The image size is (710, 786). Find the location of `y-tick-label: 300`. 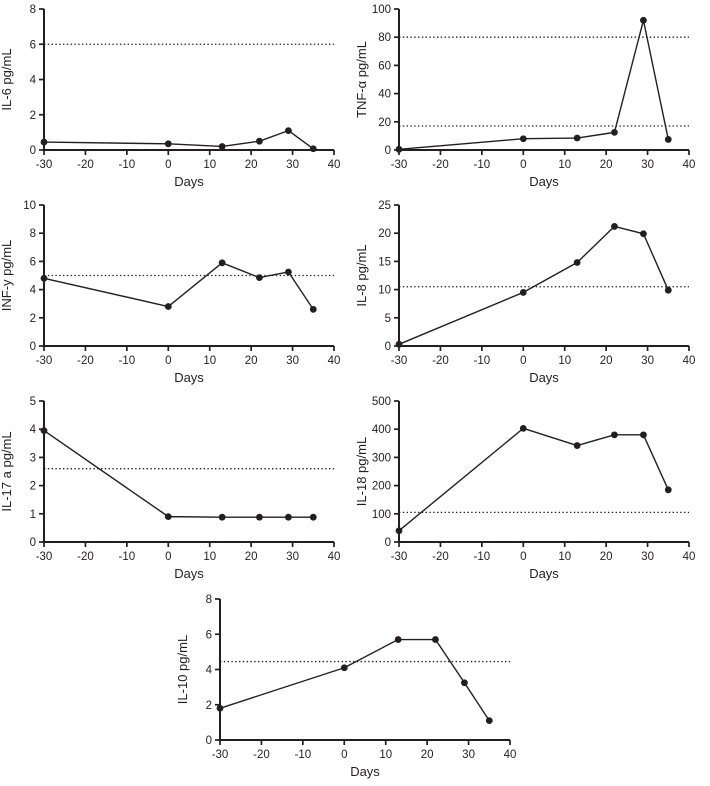

y-tick-label: 300 is located at coordinates (381, 458).